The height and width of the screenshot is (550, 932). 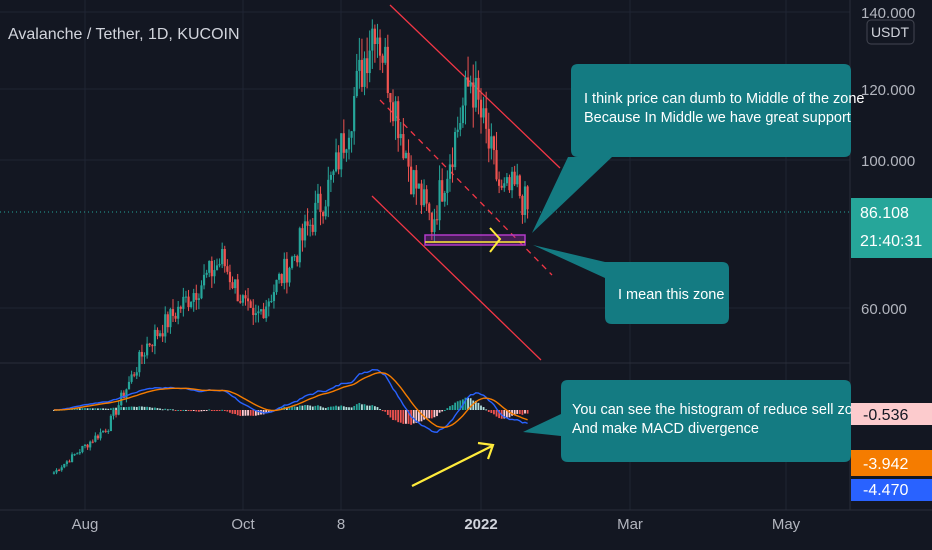 What do you see at coordinates (888, 90) in the screenshot?
I see `price-tick-120: 120.000` at bounding box center [888, 90].